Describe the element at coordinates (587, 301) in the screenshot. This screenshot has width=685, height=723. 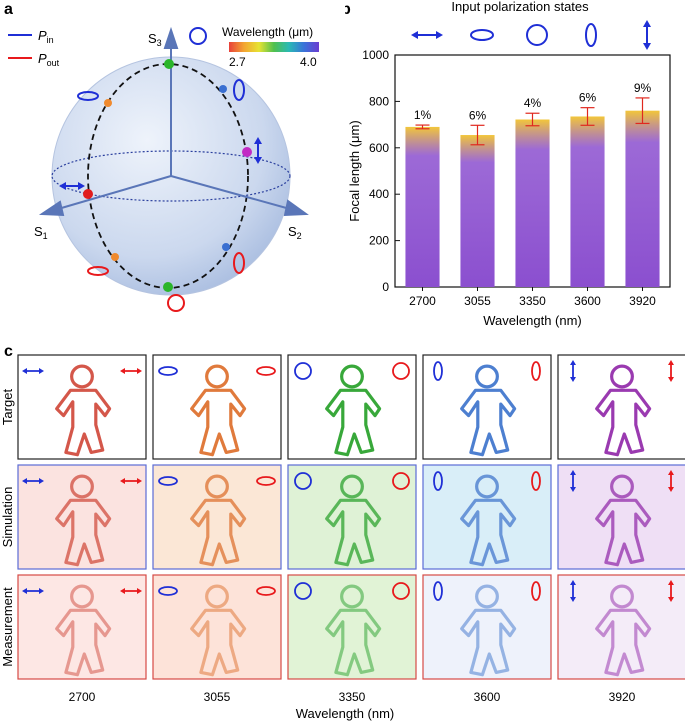
I see `x-tick-label: 3600` at that location.